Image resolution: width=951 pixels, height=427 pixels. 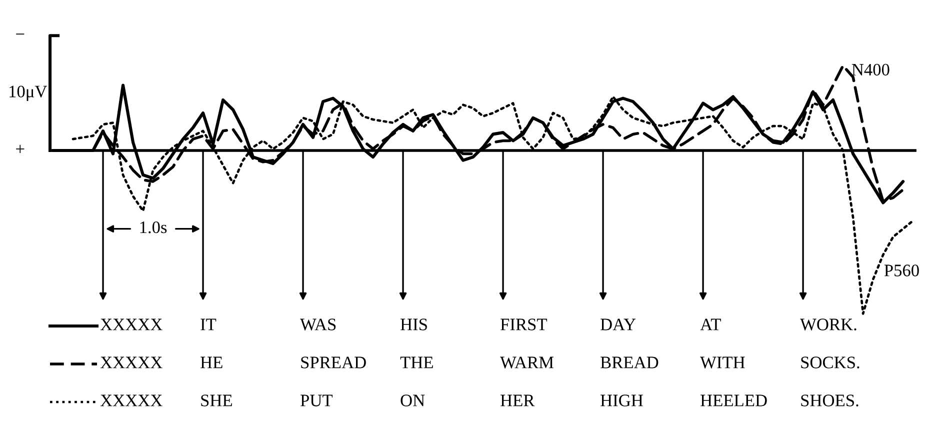 What do you see at coordinates (479, 400) in the screenshot?
I see `text: XXXXX SHE PUT ON HER HIGH HEELED SHOES.` at bounding box center [479, 400].